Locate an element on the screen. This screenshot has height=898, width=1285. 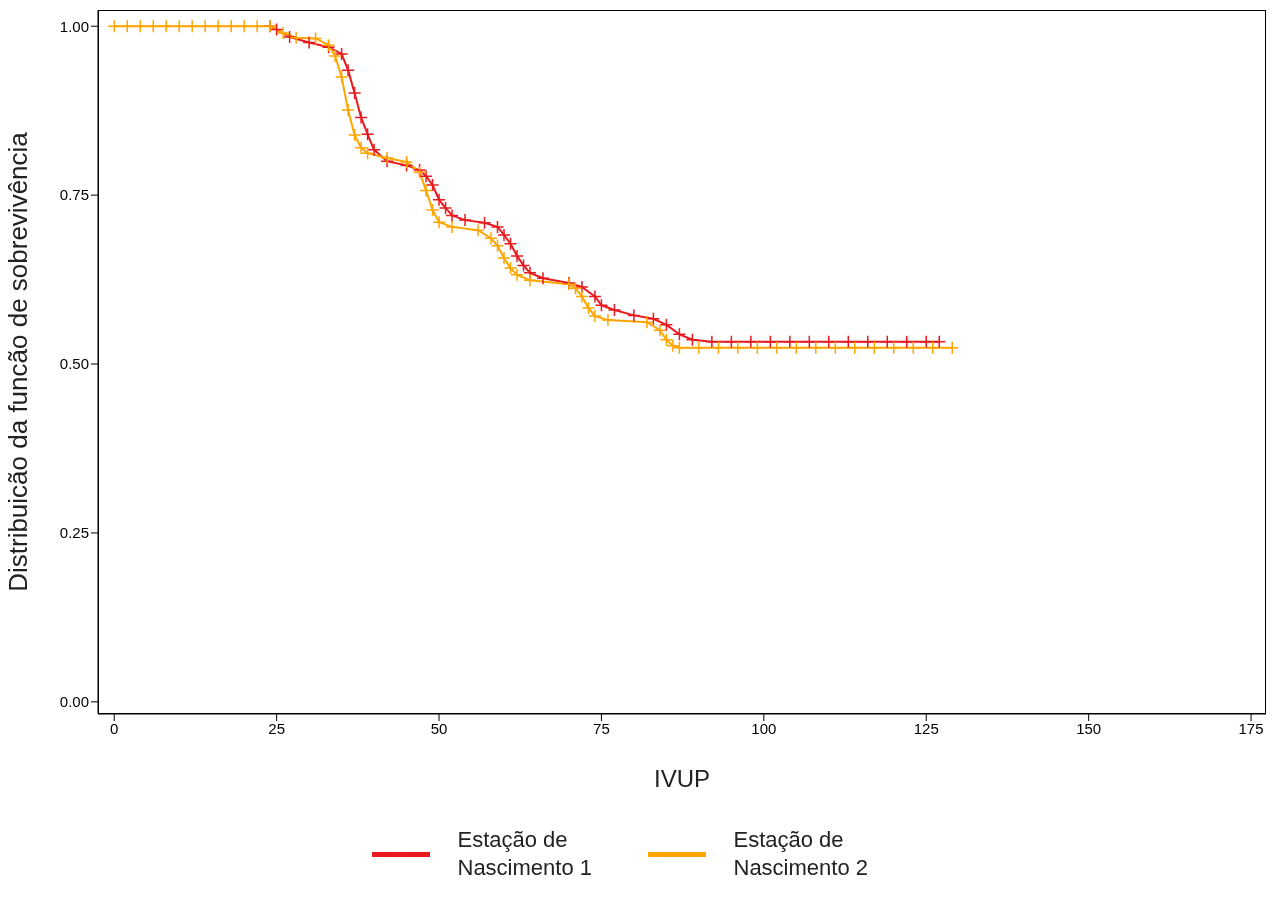
y-tick-label: 1.00 is located at coordinates (74, 26).